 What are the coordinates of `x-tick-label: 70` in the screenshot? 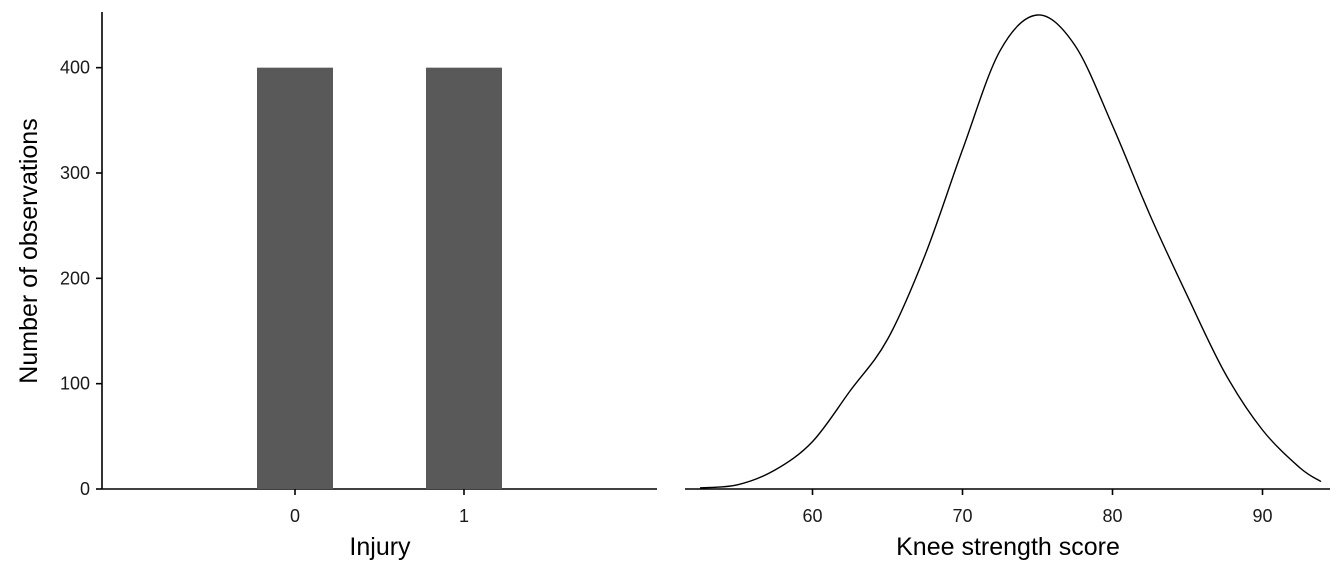 It's located at (962, 516).